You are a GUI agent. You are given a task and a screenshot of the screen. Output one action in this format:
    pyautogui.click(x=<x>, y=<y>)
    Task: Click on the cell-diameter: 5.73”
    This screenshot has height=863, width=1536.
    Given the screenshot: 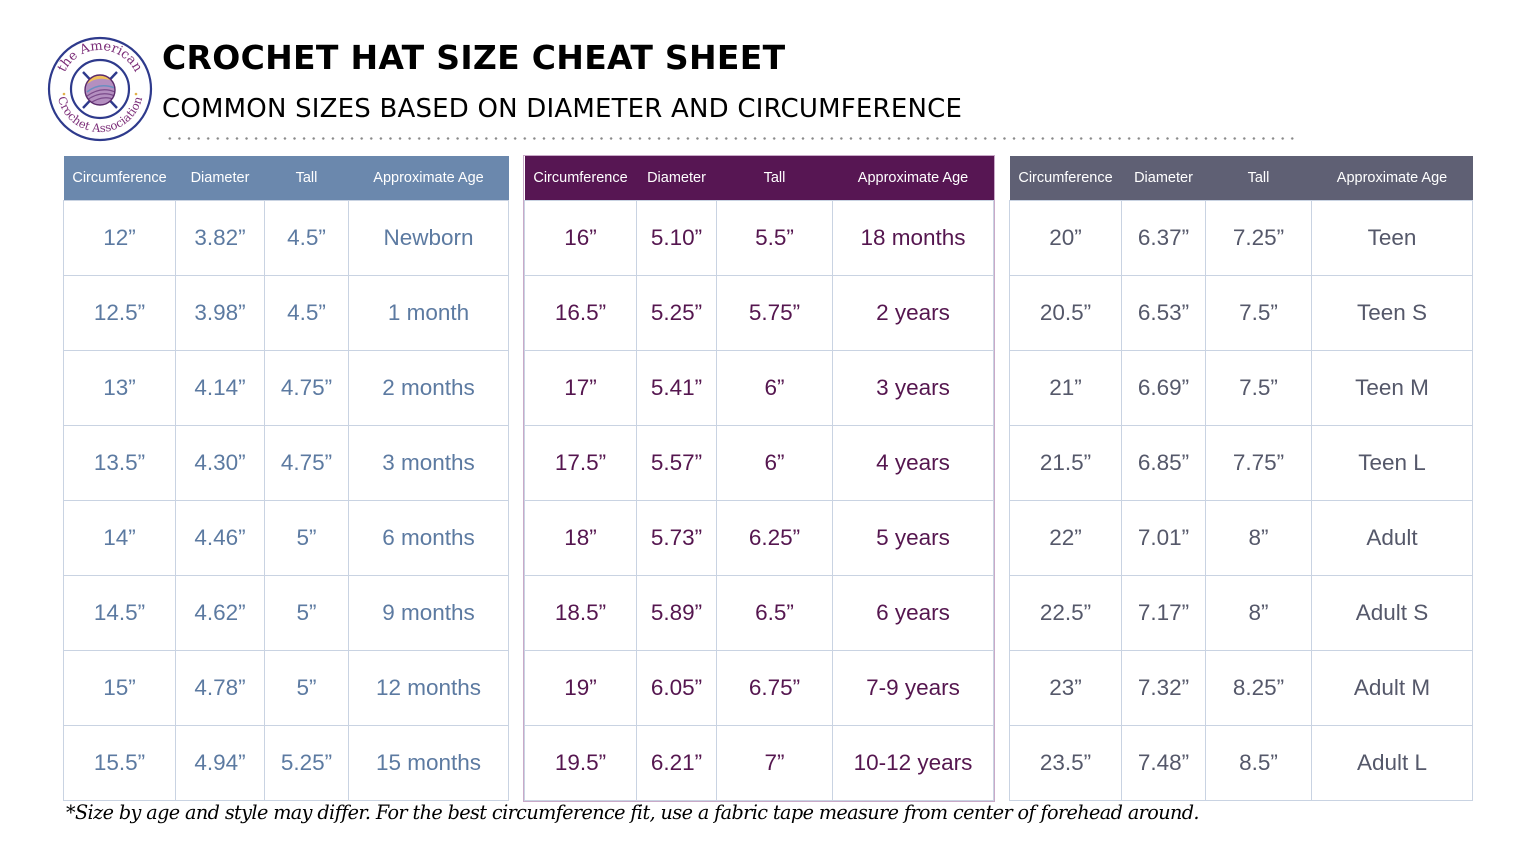 What is the action you would take?
    pyautogui.click(x=676, y=538)
    